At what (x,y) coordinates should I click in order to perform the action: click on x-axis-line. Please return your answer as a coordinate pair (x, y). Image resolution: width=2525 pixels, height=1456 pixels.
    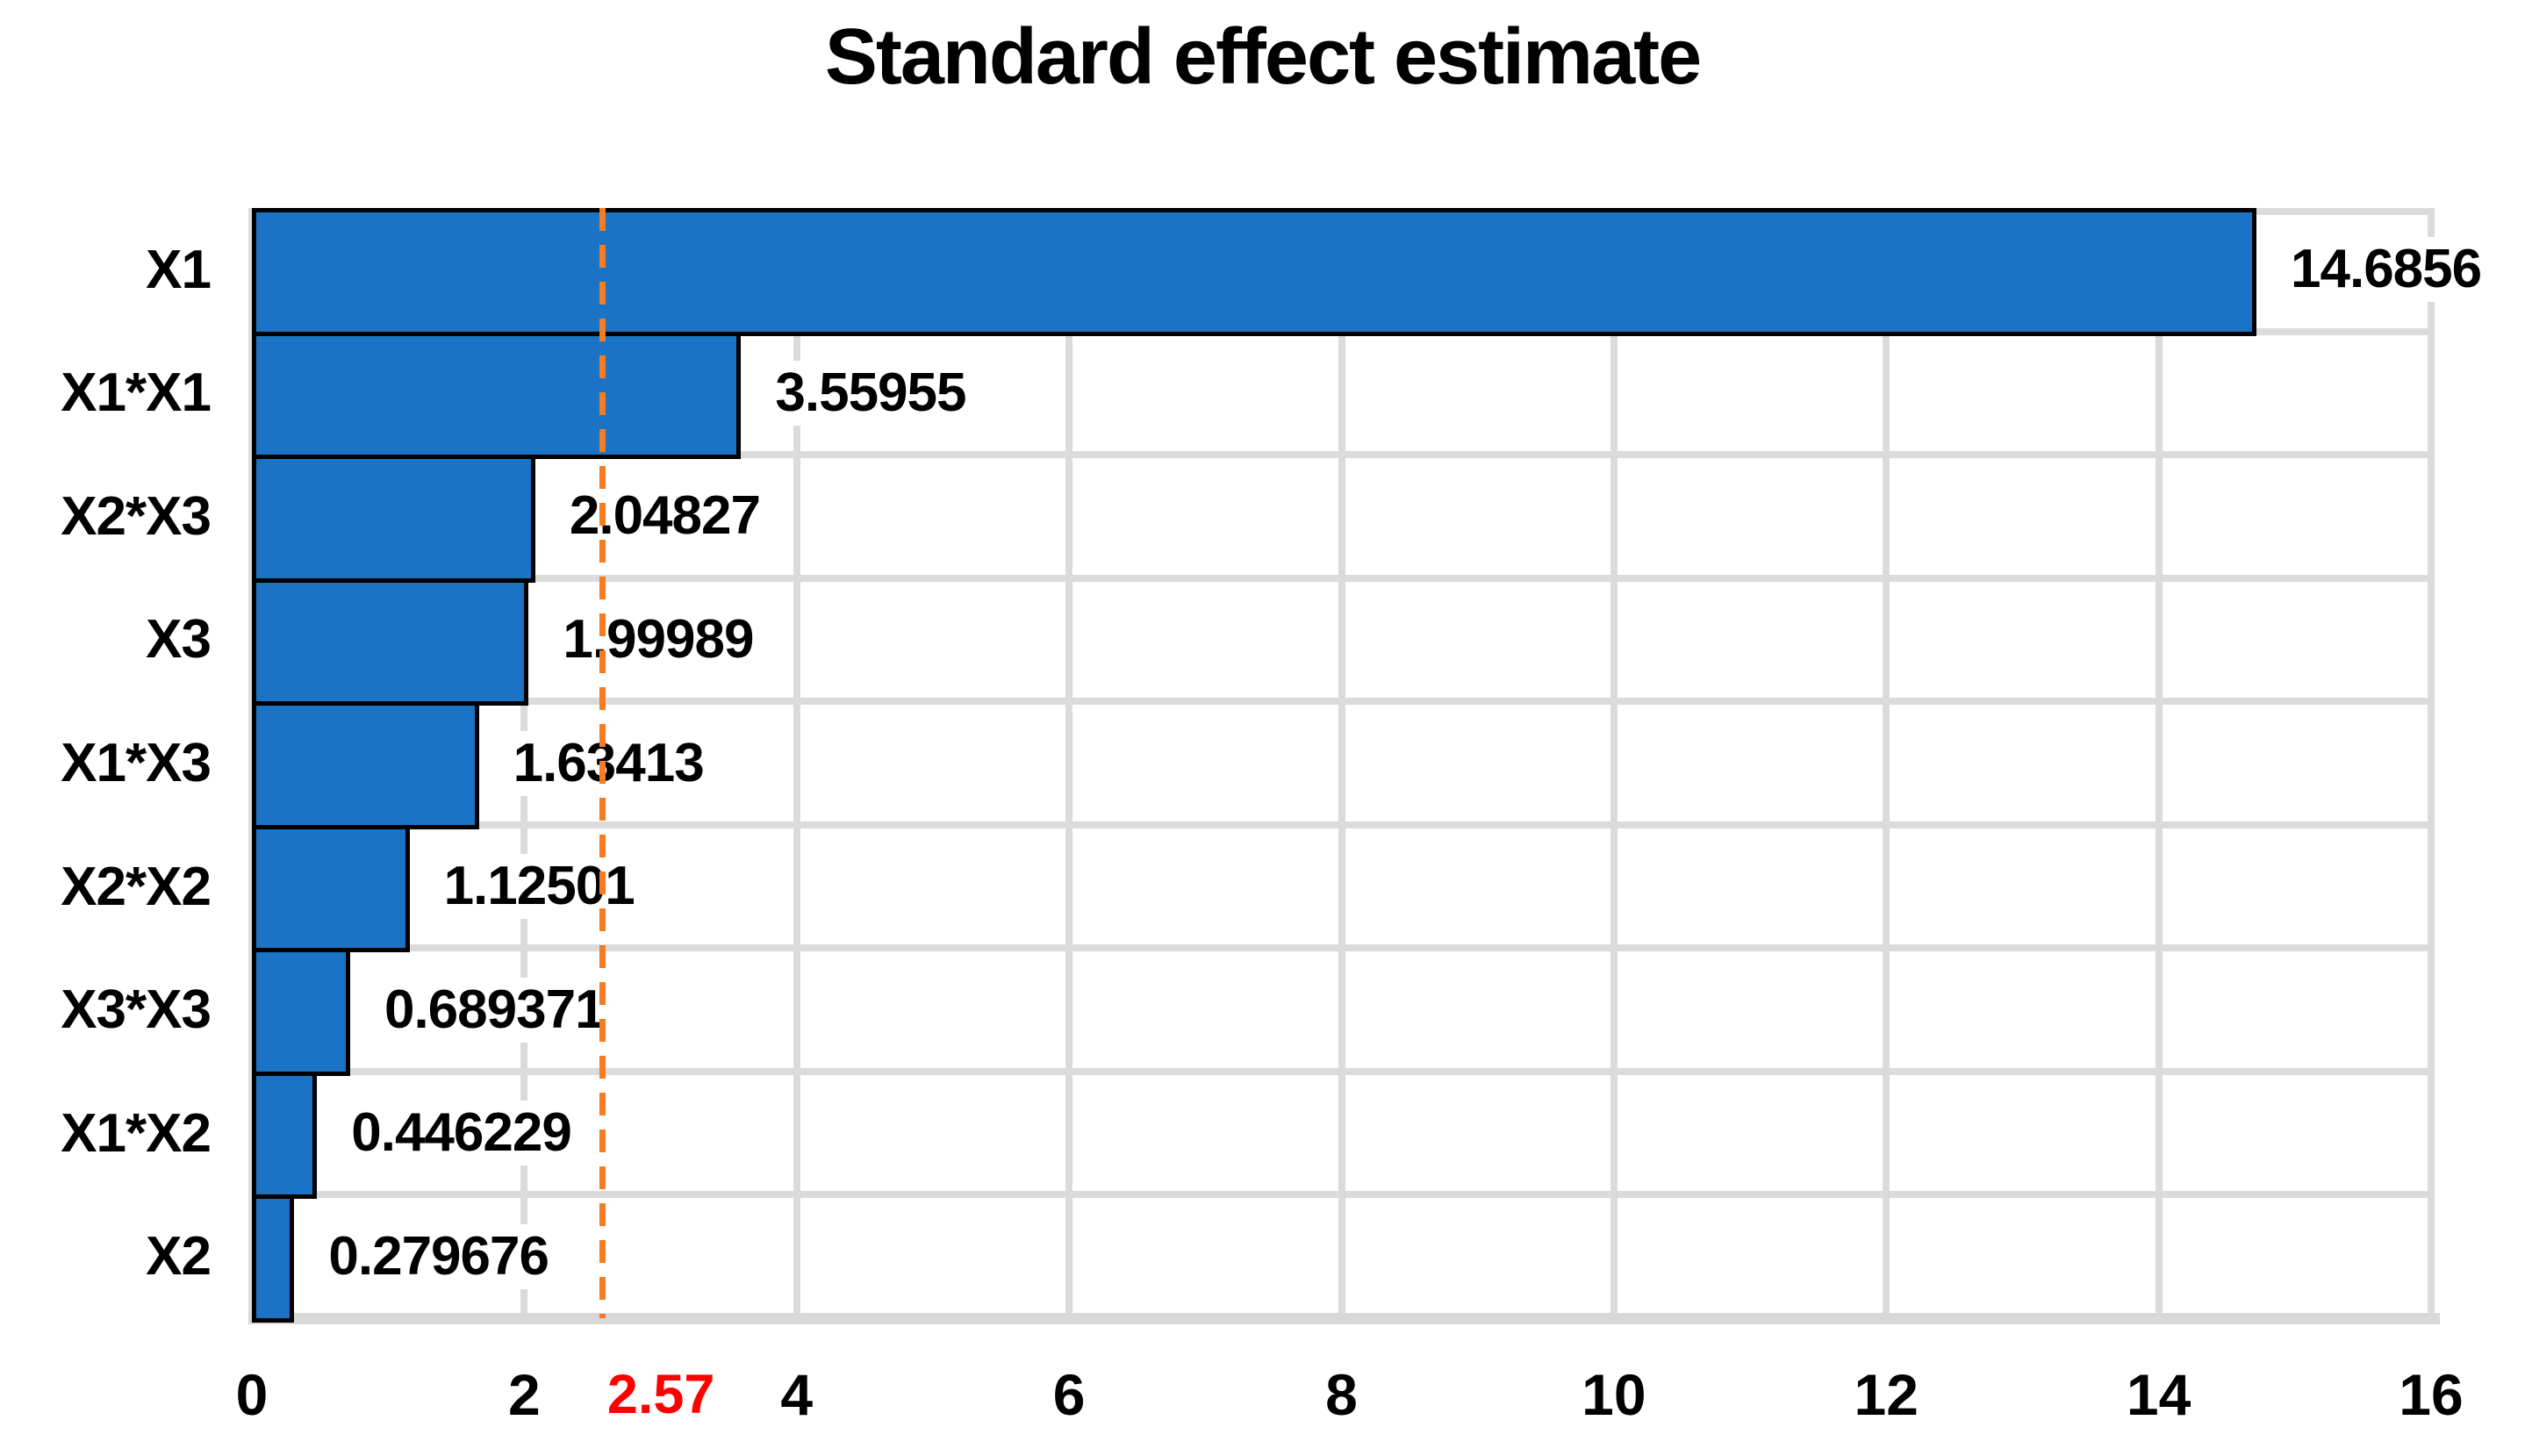
    Looking at the image, I should click on (1344, 1318).